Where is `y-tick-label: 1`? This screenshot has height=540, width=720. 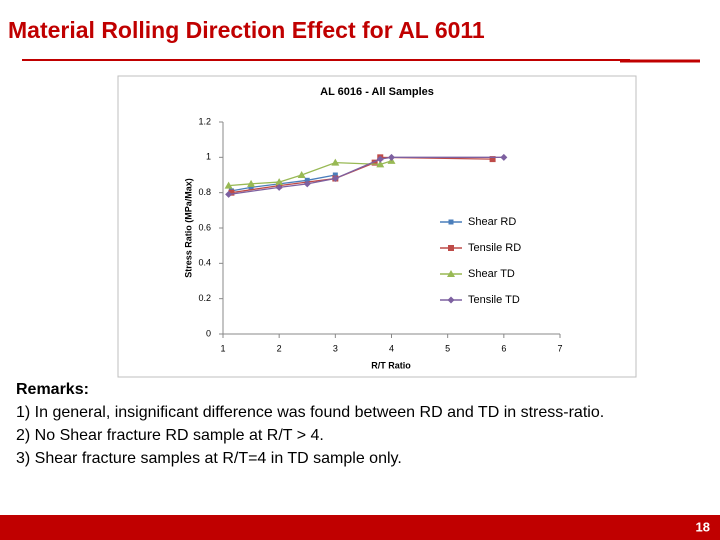 y-tick-label: 1 is located at coordinates (208, 157).